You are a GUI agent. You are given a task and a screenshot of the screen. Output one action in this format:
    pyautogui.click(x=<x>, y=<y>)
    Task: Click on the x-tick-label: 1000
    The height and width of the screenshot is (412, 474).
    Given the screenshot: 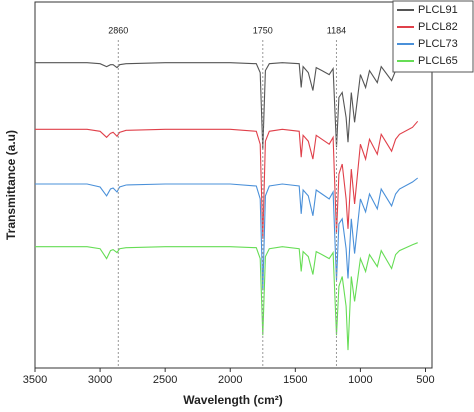 What is the action you would take?
    pyautogui.click(x=360, y=380)
    